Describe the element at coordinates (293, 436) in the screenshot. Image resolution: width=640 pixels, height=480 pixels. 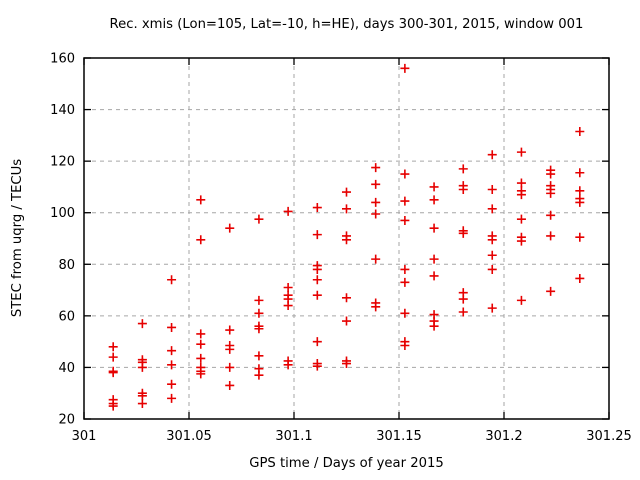
I see `x-tick-label: 301.1` at that location.